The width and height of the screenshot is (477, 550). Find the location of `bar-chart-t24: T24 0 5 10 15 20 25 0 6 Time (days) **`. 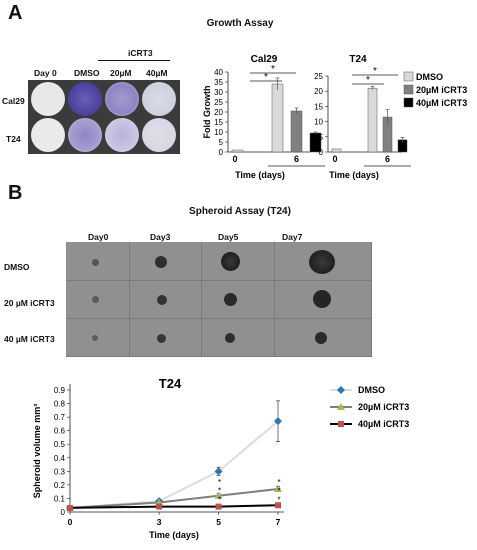

bar-chart-t24: T24 0 5 10 15 20 25 0 6 Time (days) ** is located at coordinates (362, 117).